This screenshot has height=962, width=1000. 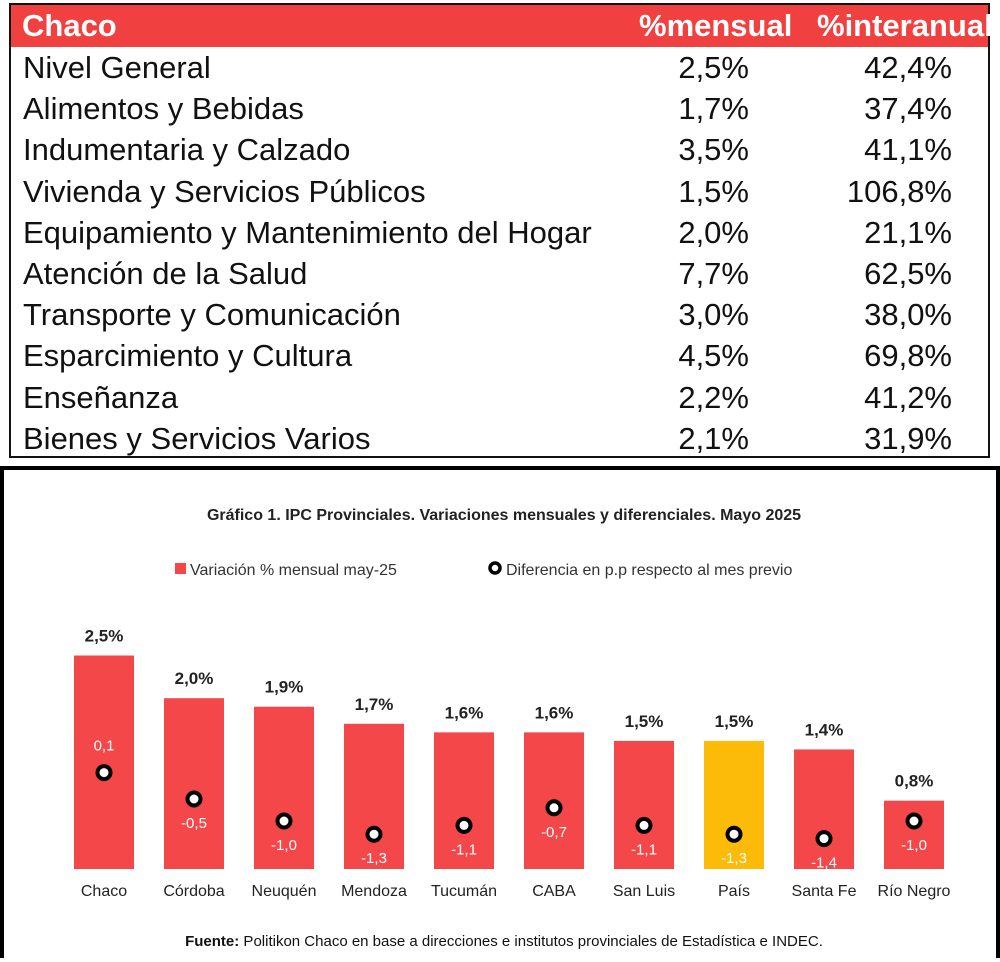 What do you see at coordinates (224, 191) in the screenshot?
I see `row-name: Vivienda y Servicios Públicos` at bounding box center [224, 191].